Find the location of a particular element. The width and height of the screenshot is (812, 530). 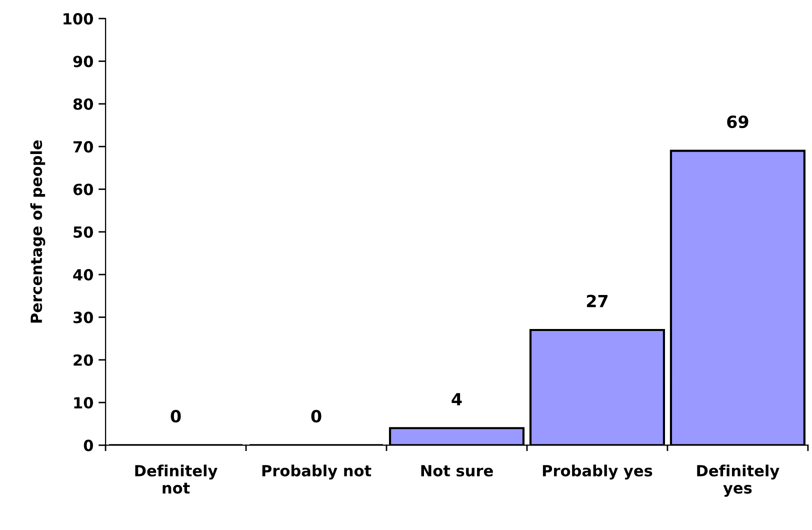

x-tick-label: Definitely yes is located at coordinates (738, 480).